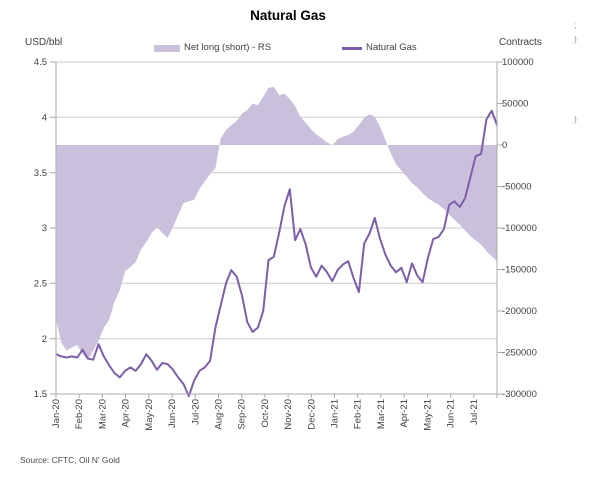 This screenshot has height=478, width=600. I want to click on svg-text: Jan-21, so click(335, 413).